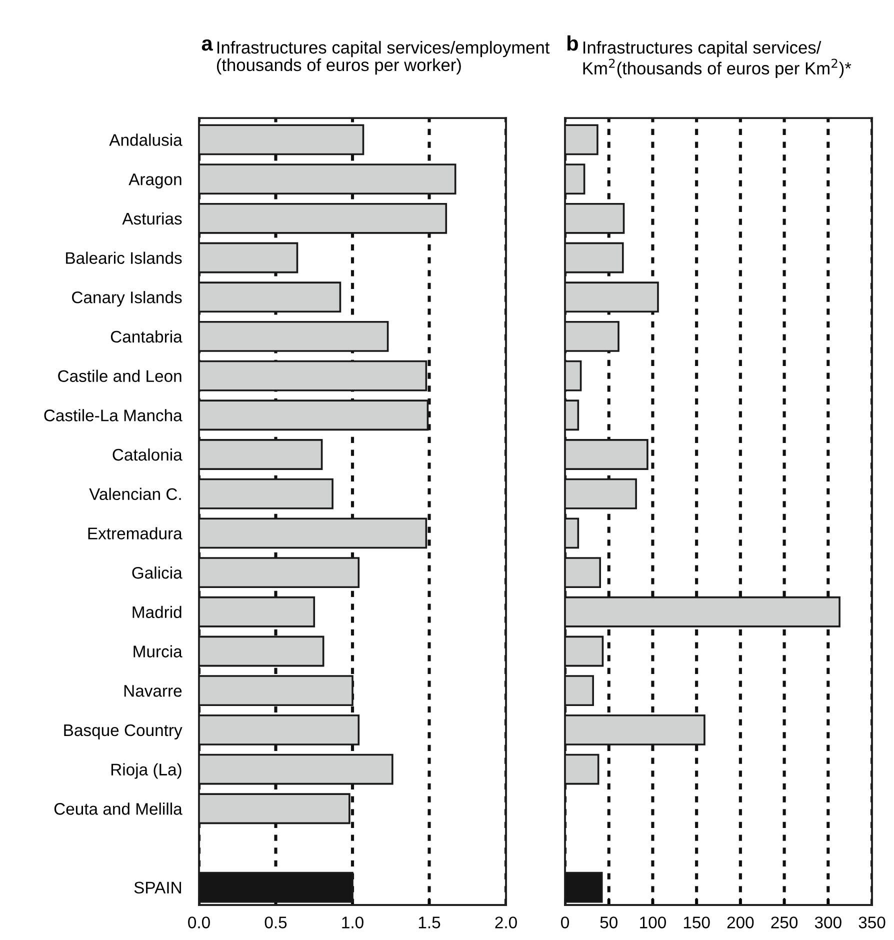 The image size is (894, 940). I want to click on y-tick-label: Basque Country, so click(123, 732).